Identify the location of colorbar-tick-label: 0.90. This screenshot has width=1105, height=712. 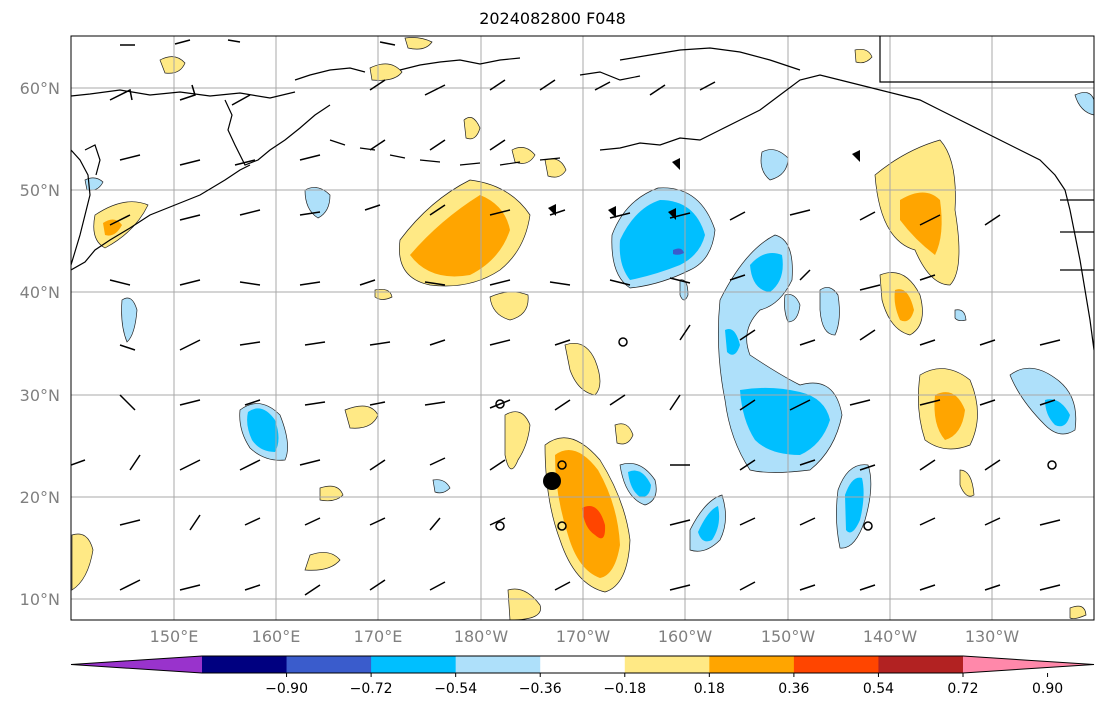
(1047, 689).